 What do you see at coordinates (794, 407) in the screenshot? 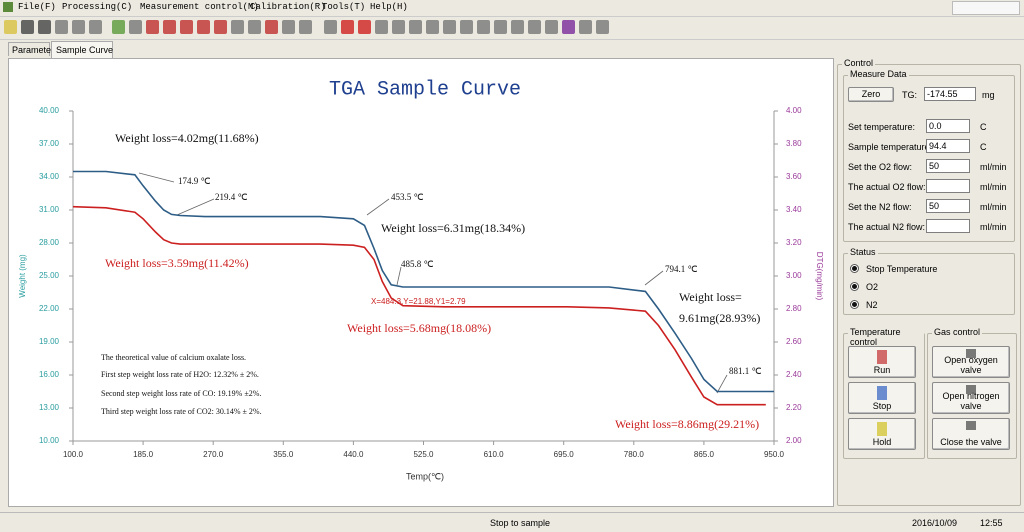
I see `y2-tick-label: 2.20` at bounding box center [794, 407].